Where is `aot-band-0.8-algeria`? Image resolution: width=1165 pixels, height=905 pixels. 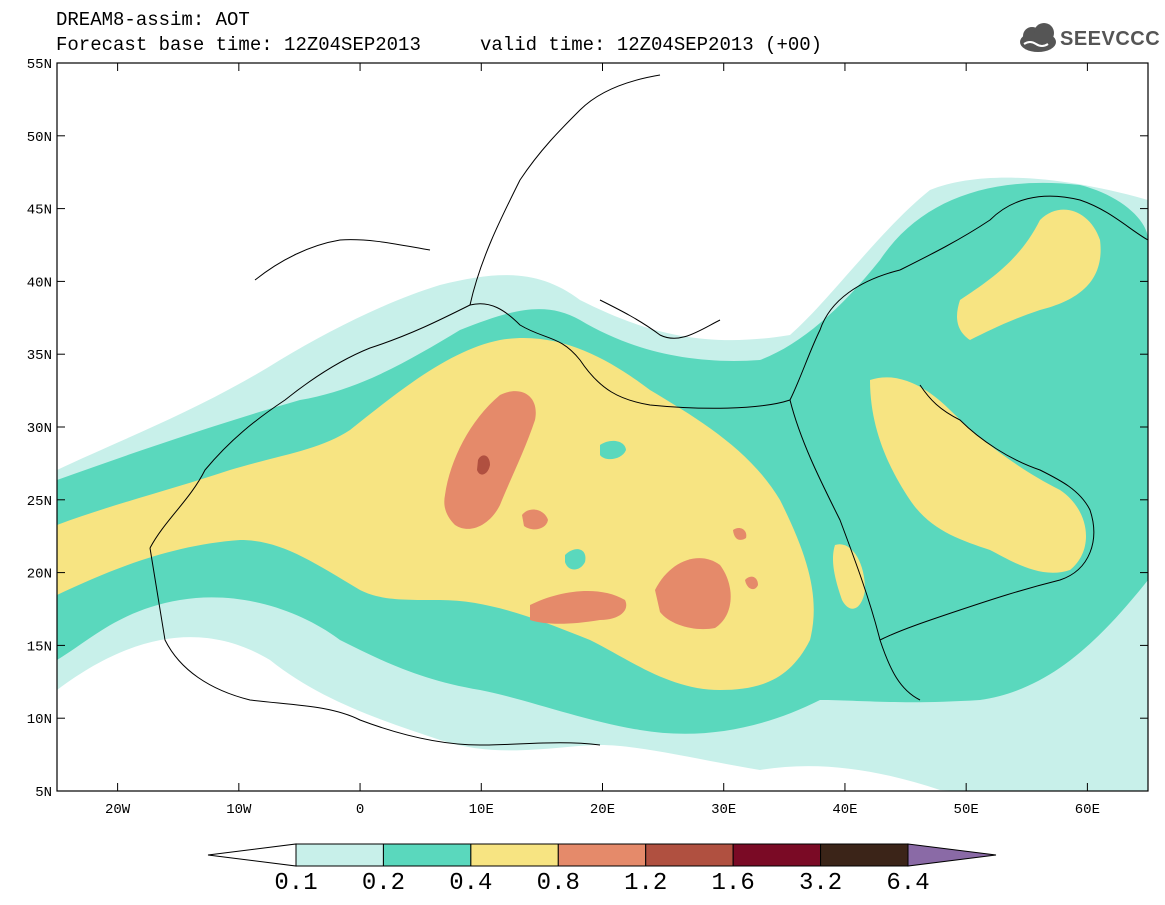
aot-band-0.8-algeria is located at coordinates (490, 460).